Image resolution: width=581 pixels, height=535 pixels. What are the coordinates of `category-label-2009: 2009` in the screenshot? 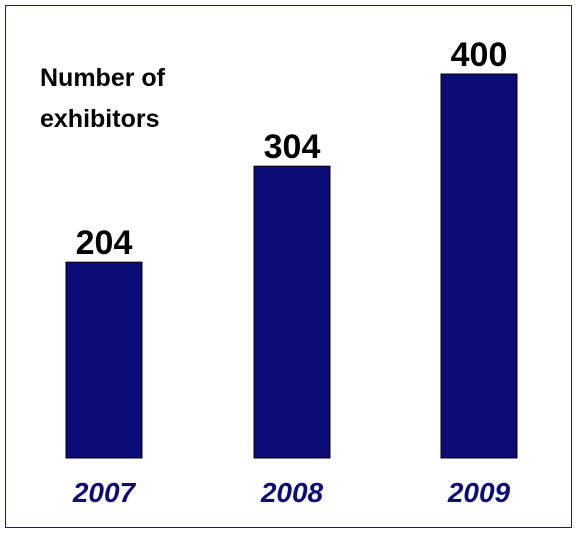 It's located at (479, 492).